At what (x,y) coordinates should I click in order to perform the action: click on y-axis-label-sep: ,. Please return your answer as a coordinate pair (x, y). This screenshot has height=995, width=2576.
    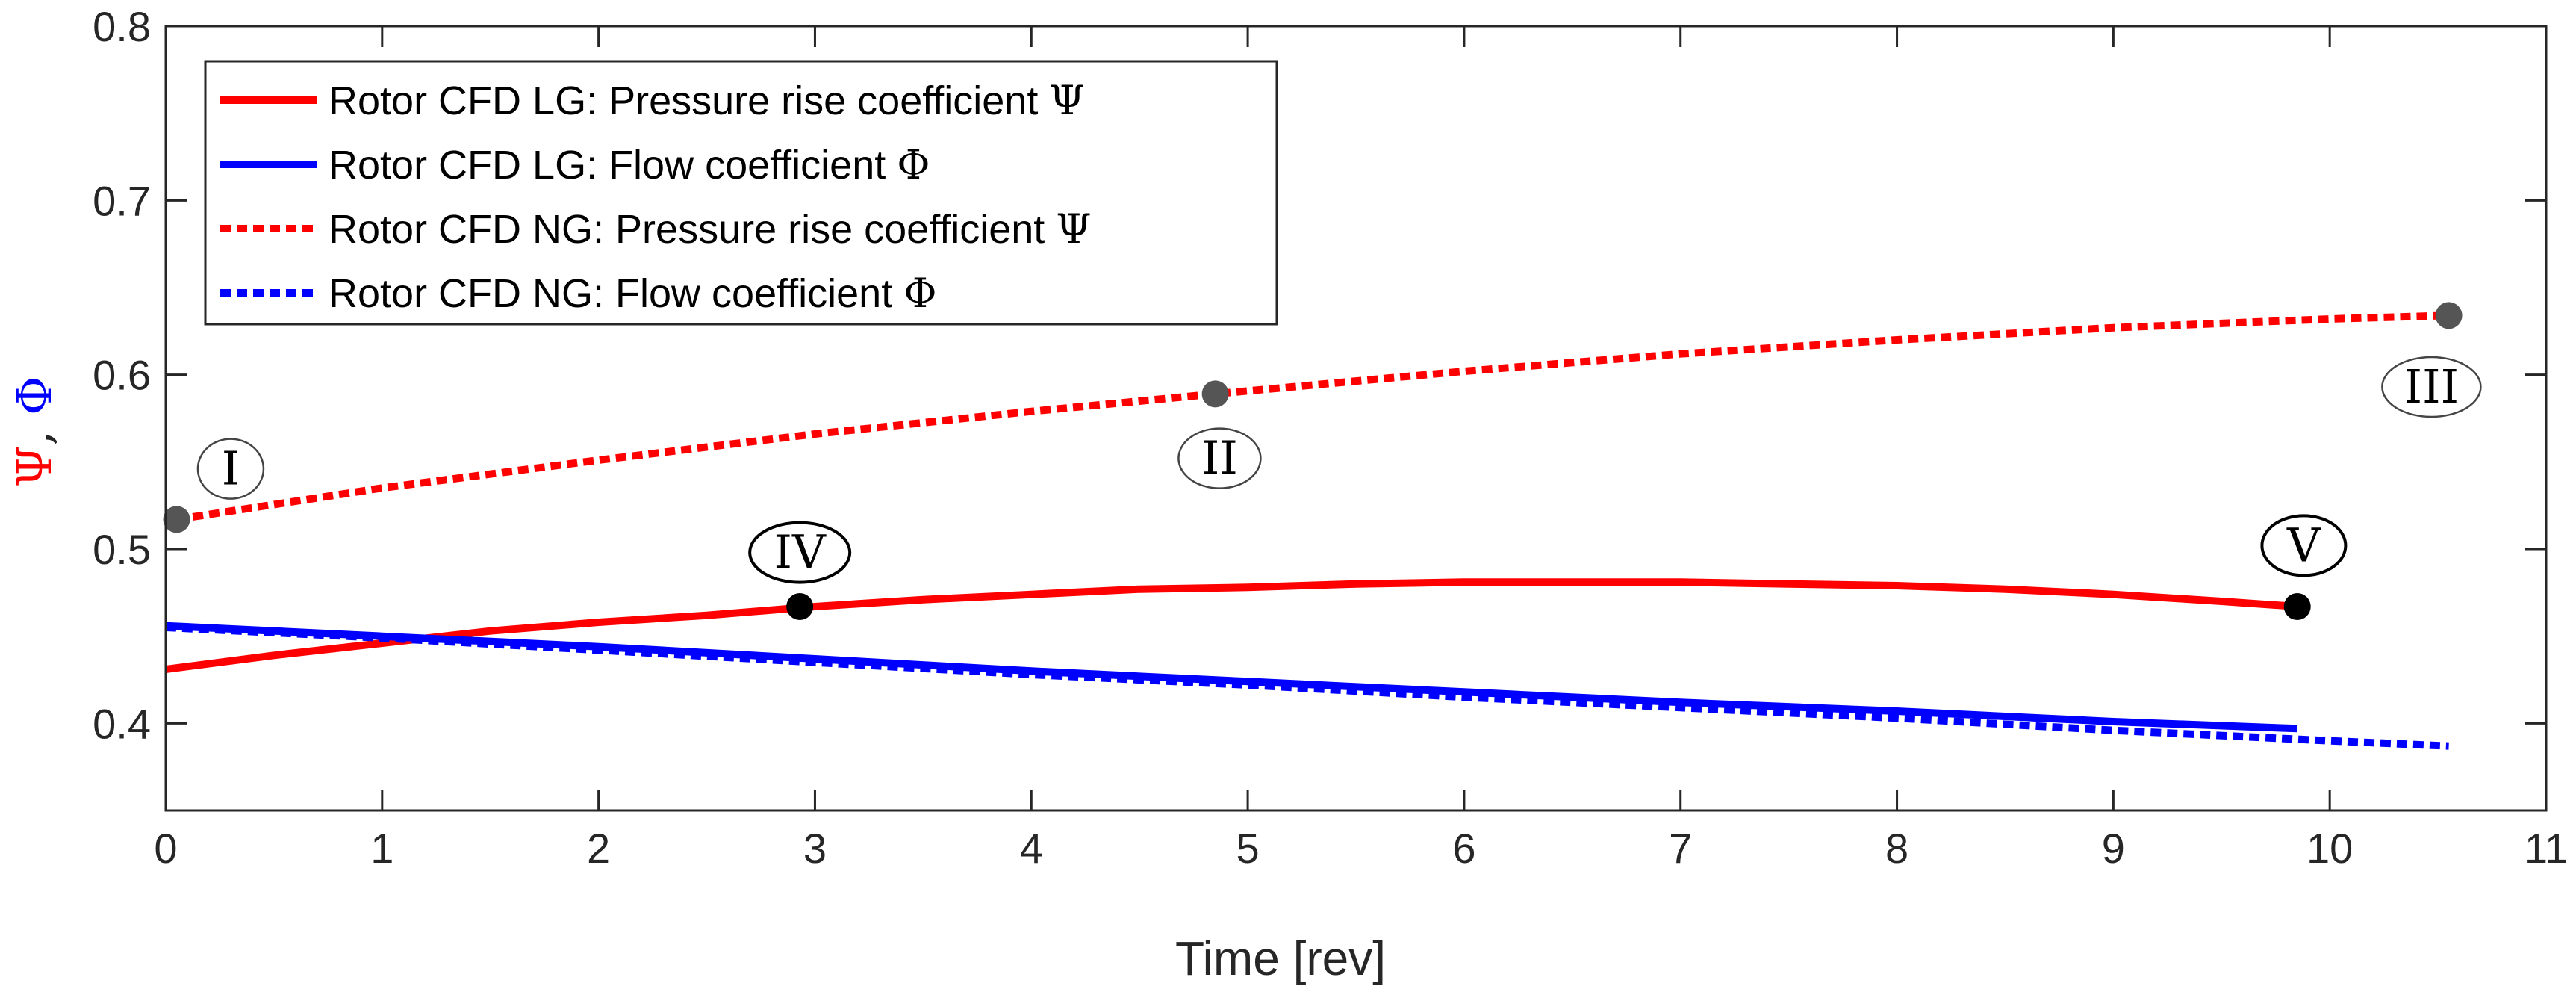
    Looking at the image, I should click on (35, 430).